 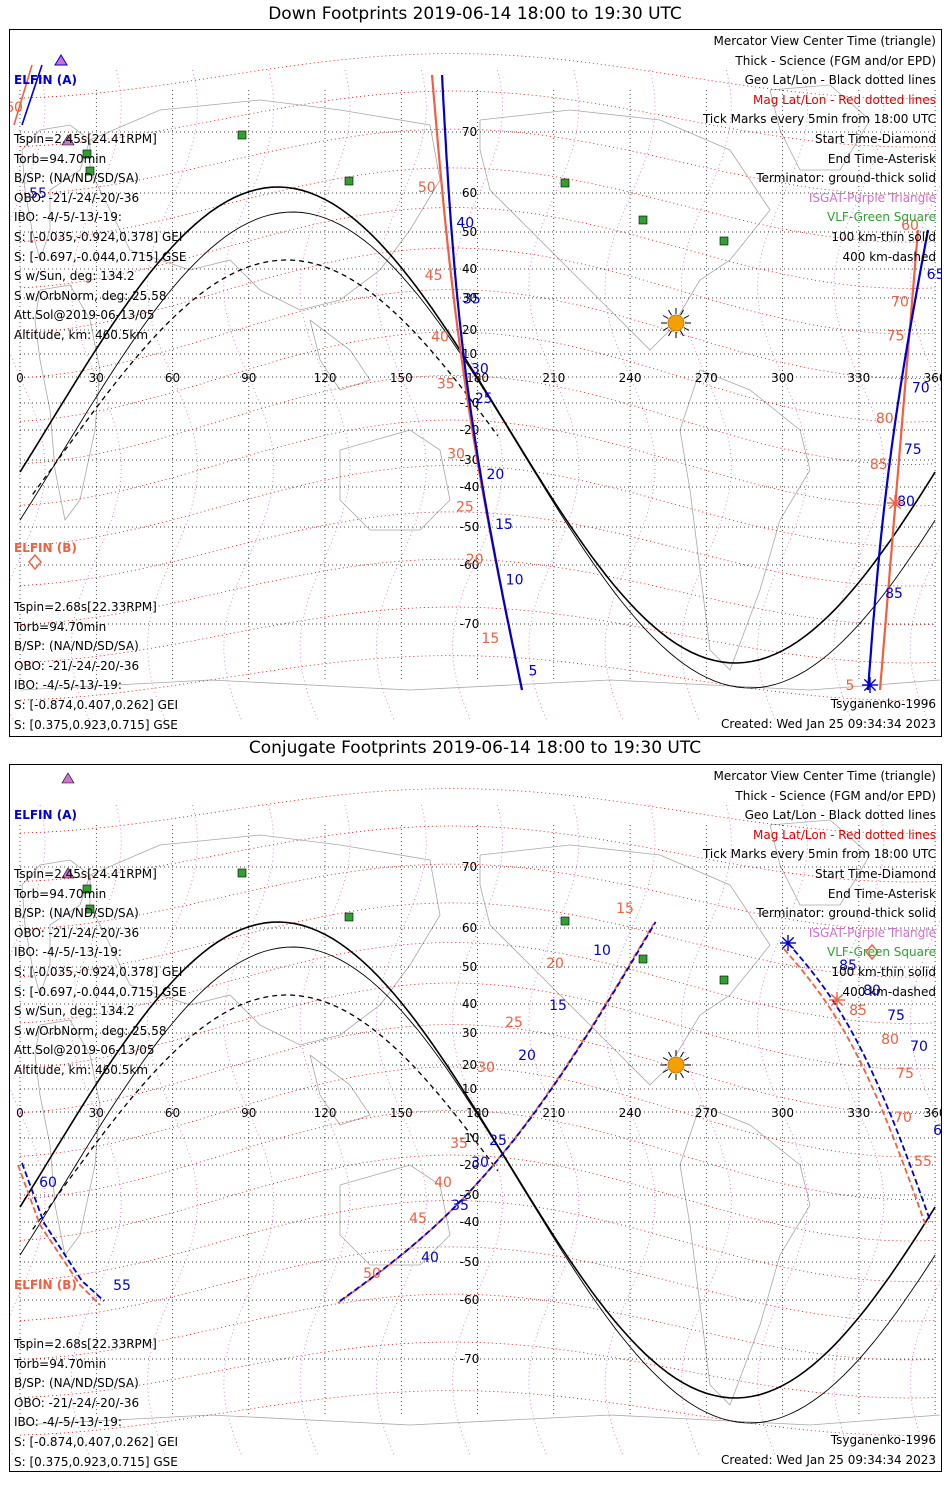 What do you see at coordinates (48, 1183) in the screenshot?
I see `conj-tick-label: 60` at bounding box center [48, 1183].